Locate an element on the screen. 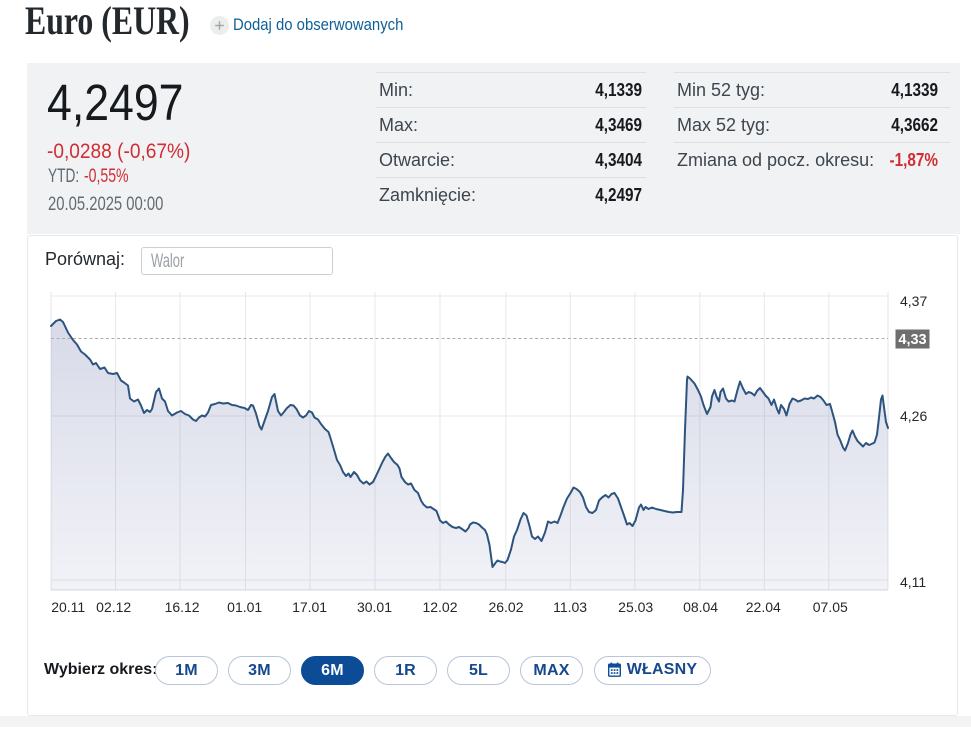  svg-text: 07.05 is located at coordinates (830, 607).